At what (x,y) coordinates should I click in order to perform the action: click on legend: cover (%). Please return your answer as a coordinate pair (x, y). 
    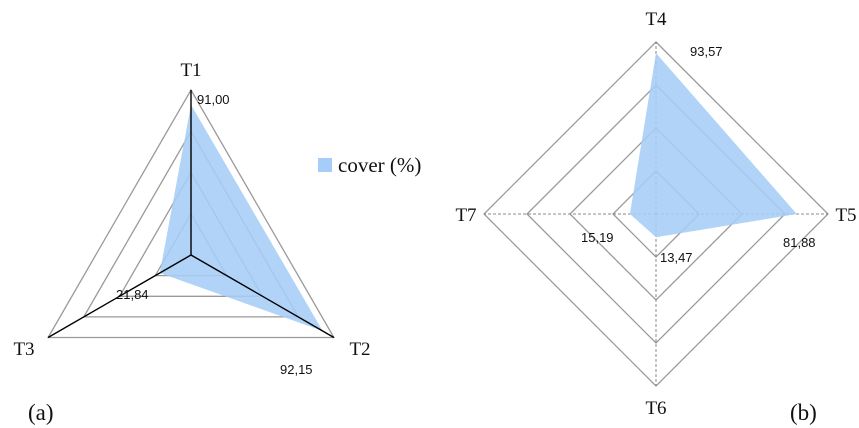
    Looking at the image, I should click on (369, 165).